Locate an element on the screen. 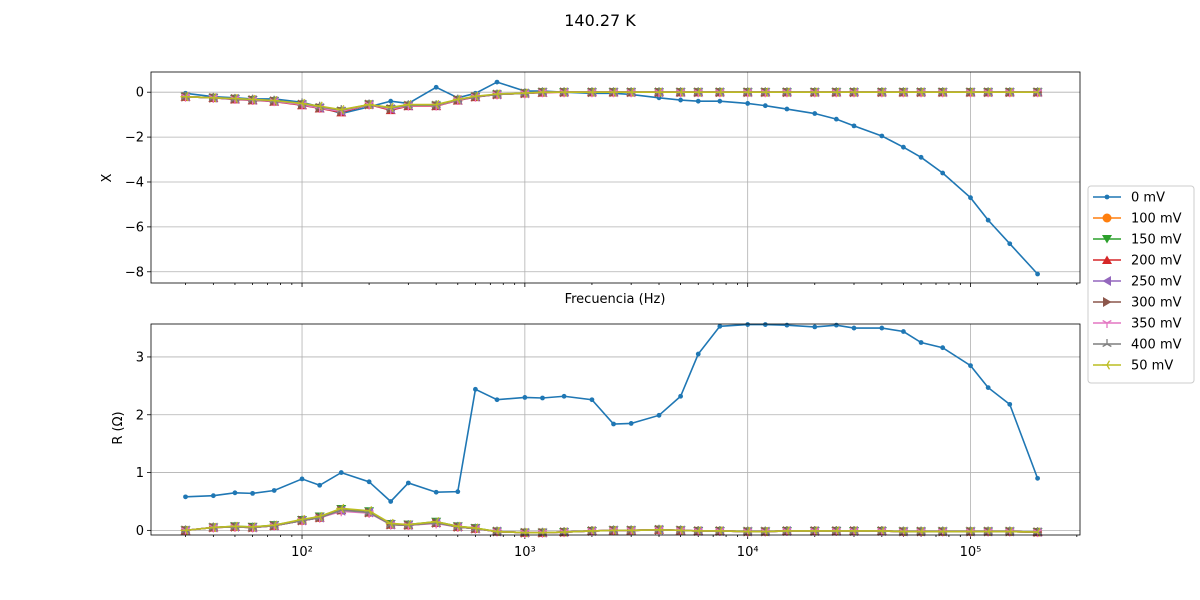  legend-label: 150 mV is located at coordinates (1156, 240).